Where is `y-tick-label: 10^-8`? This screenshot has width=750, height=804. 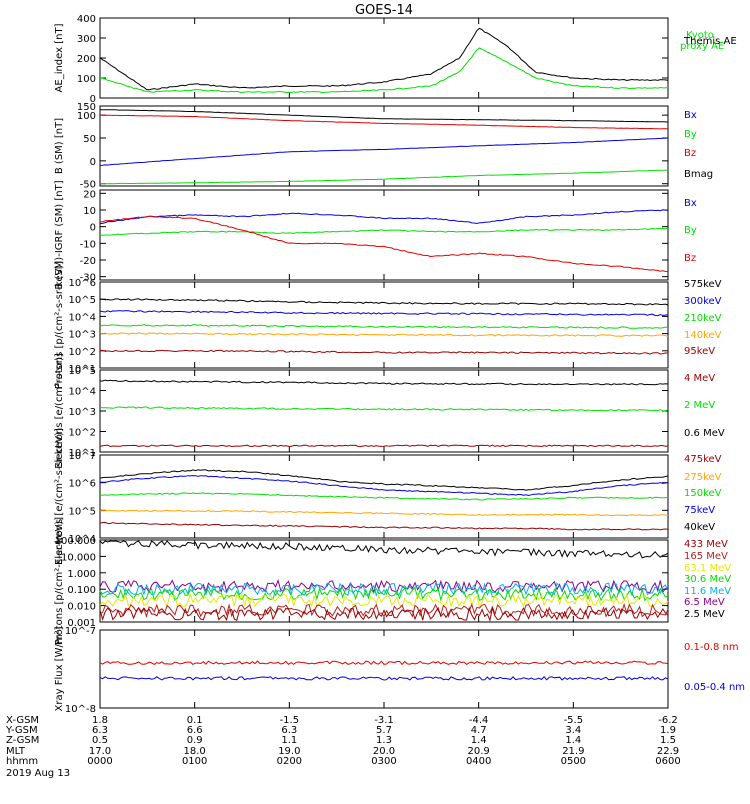
y-tick-label: 10^-8 is located at coordinates (80, 709).